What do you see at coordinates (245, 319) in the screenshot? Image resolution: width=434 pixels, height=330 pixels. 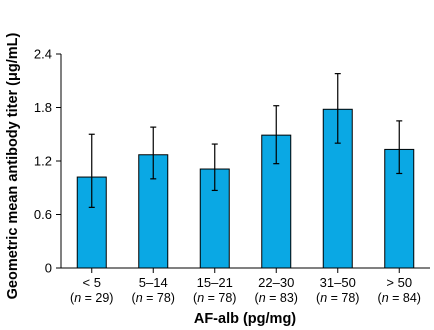 I see `x-axis-label: AF-alb (pg/mg)` at bounding box center [245, 319].